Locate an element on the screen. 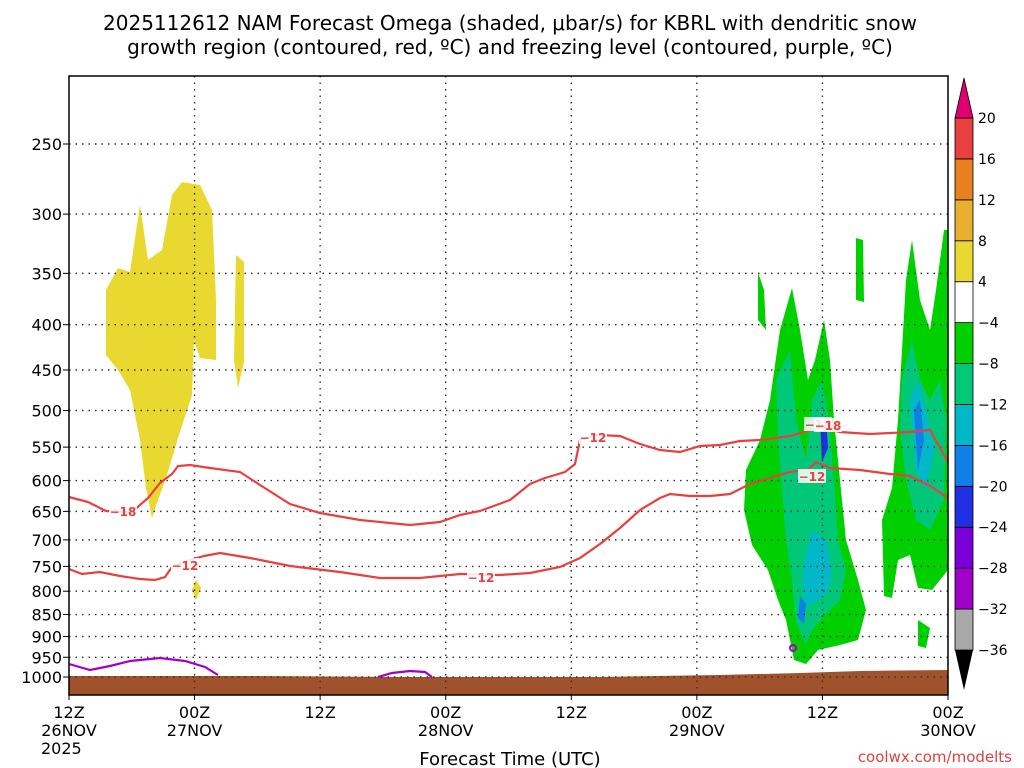 The image size is (1024, 768). y-tick-label: 400 is located at coordinates (46, 325).